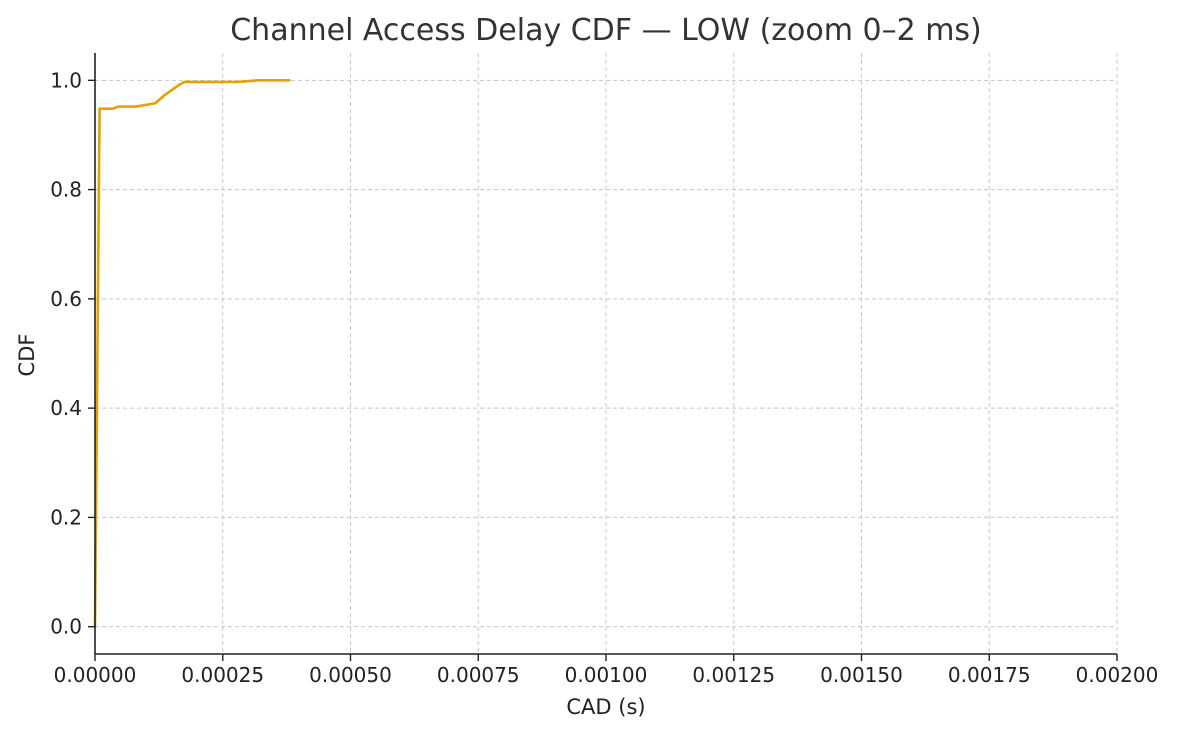 The height and width of the screenshot is (737, 1183). Describe the element at coordinates (66, 299) in the screenshot. I see `y-tick-label: 0.6` at that location.